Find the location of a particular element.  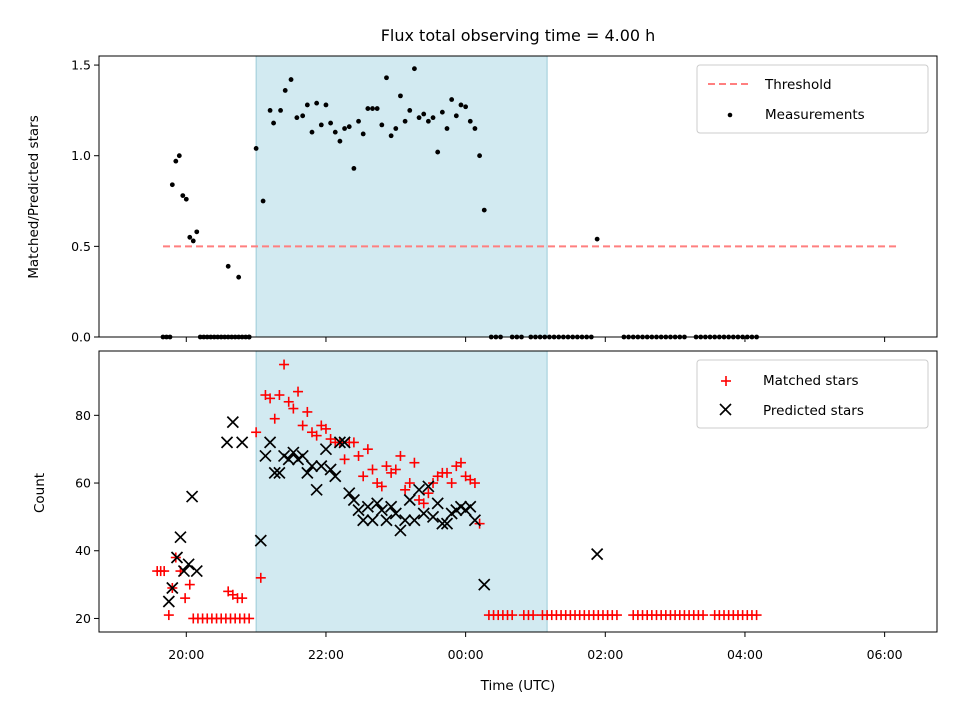

chart-title: Flux total observing time = 4.00 h is located at coordinates (518, 35).